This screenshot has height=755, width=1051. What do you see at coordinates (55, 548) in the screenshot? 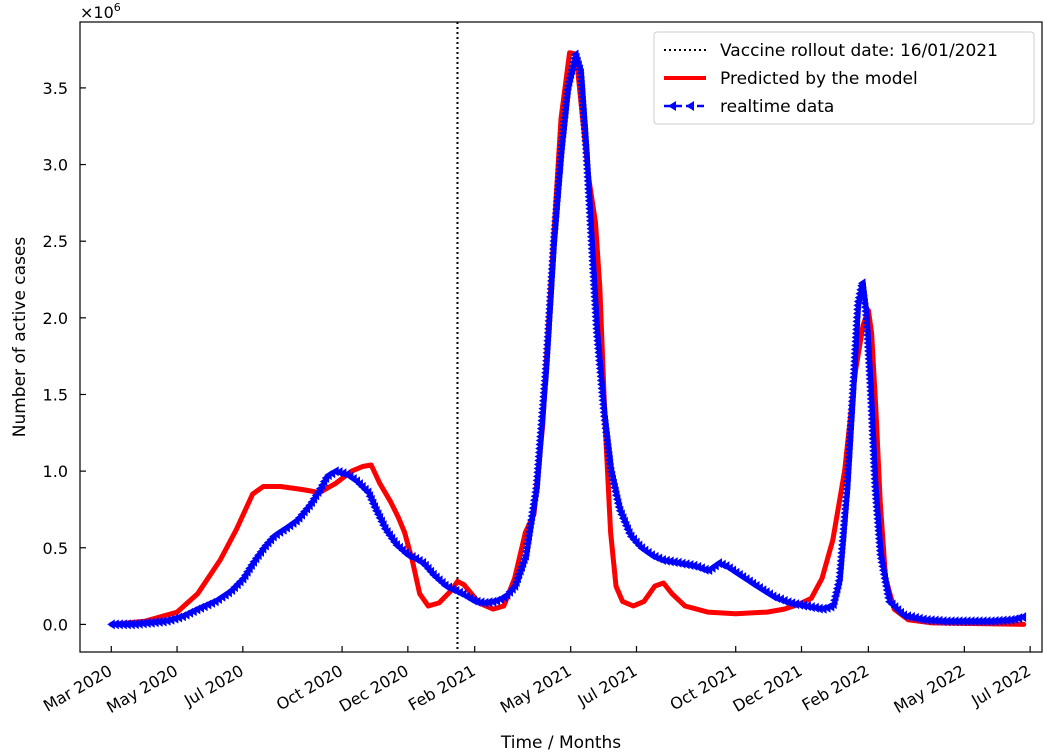
I see `y-tick-label: 0.5` at bounding box center [55, 548].